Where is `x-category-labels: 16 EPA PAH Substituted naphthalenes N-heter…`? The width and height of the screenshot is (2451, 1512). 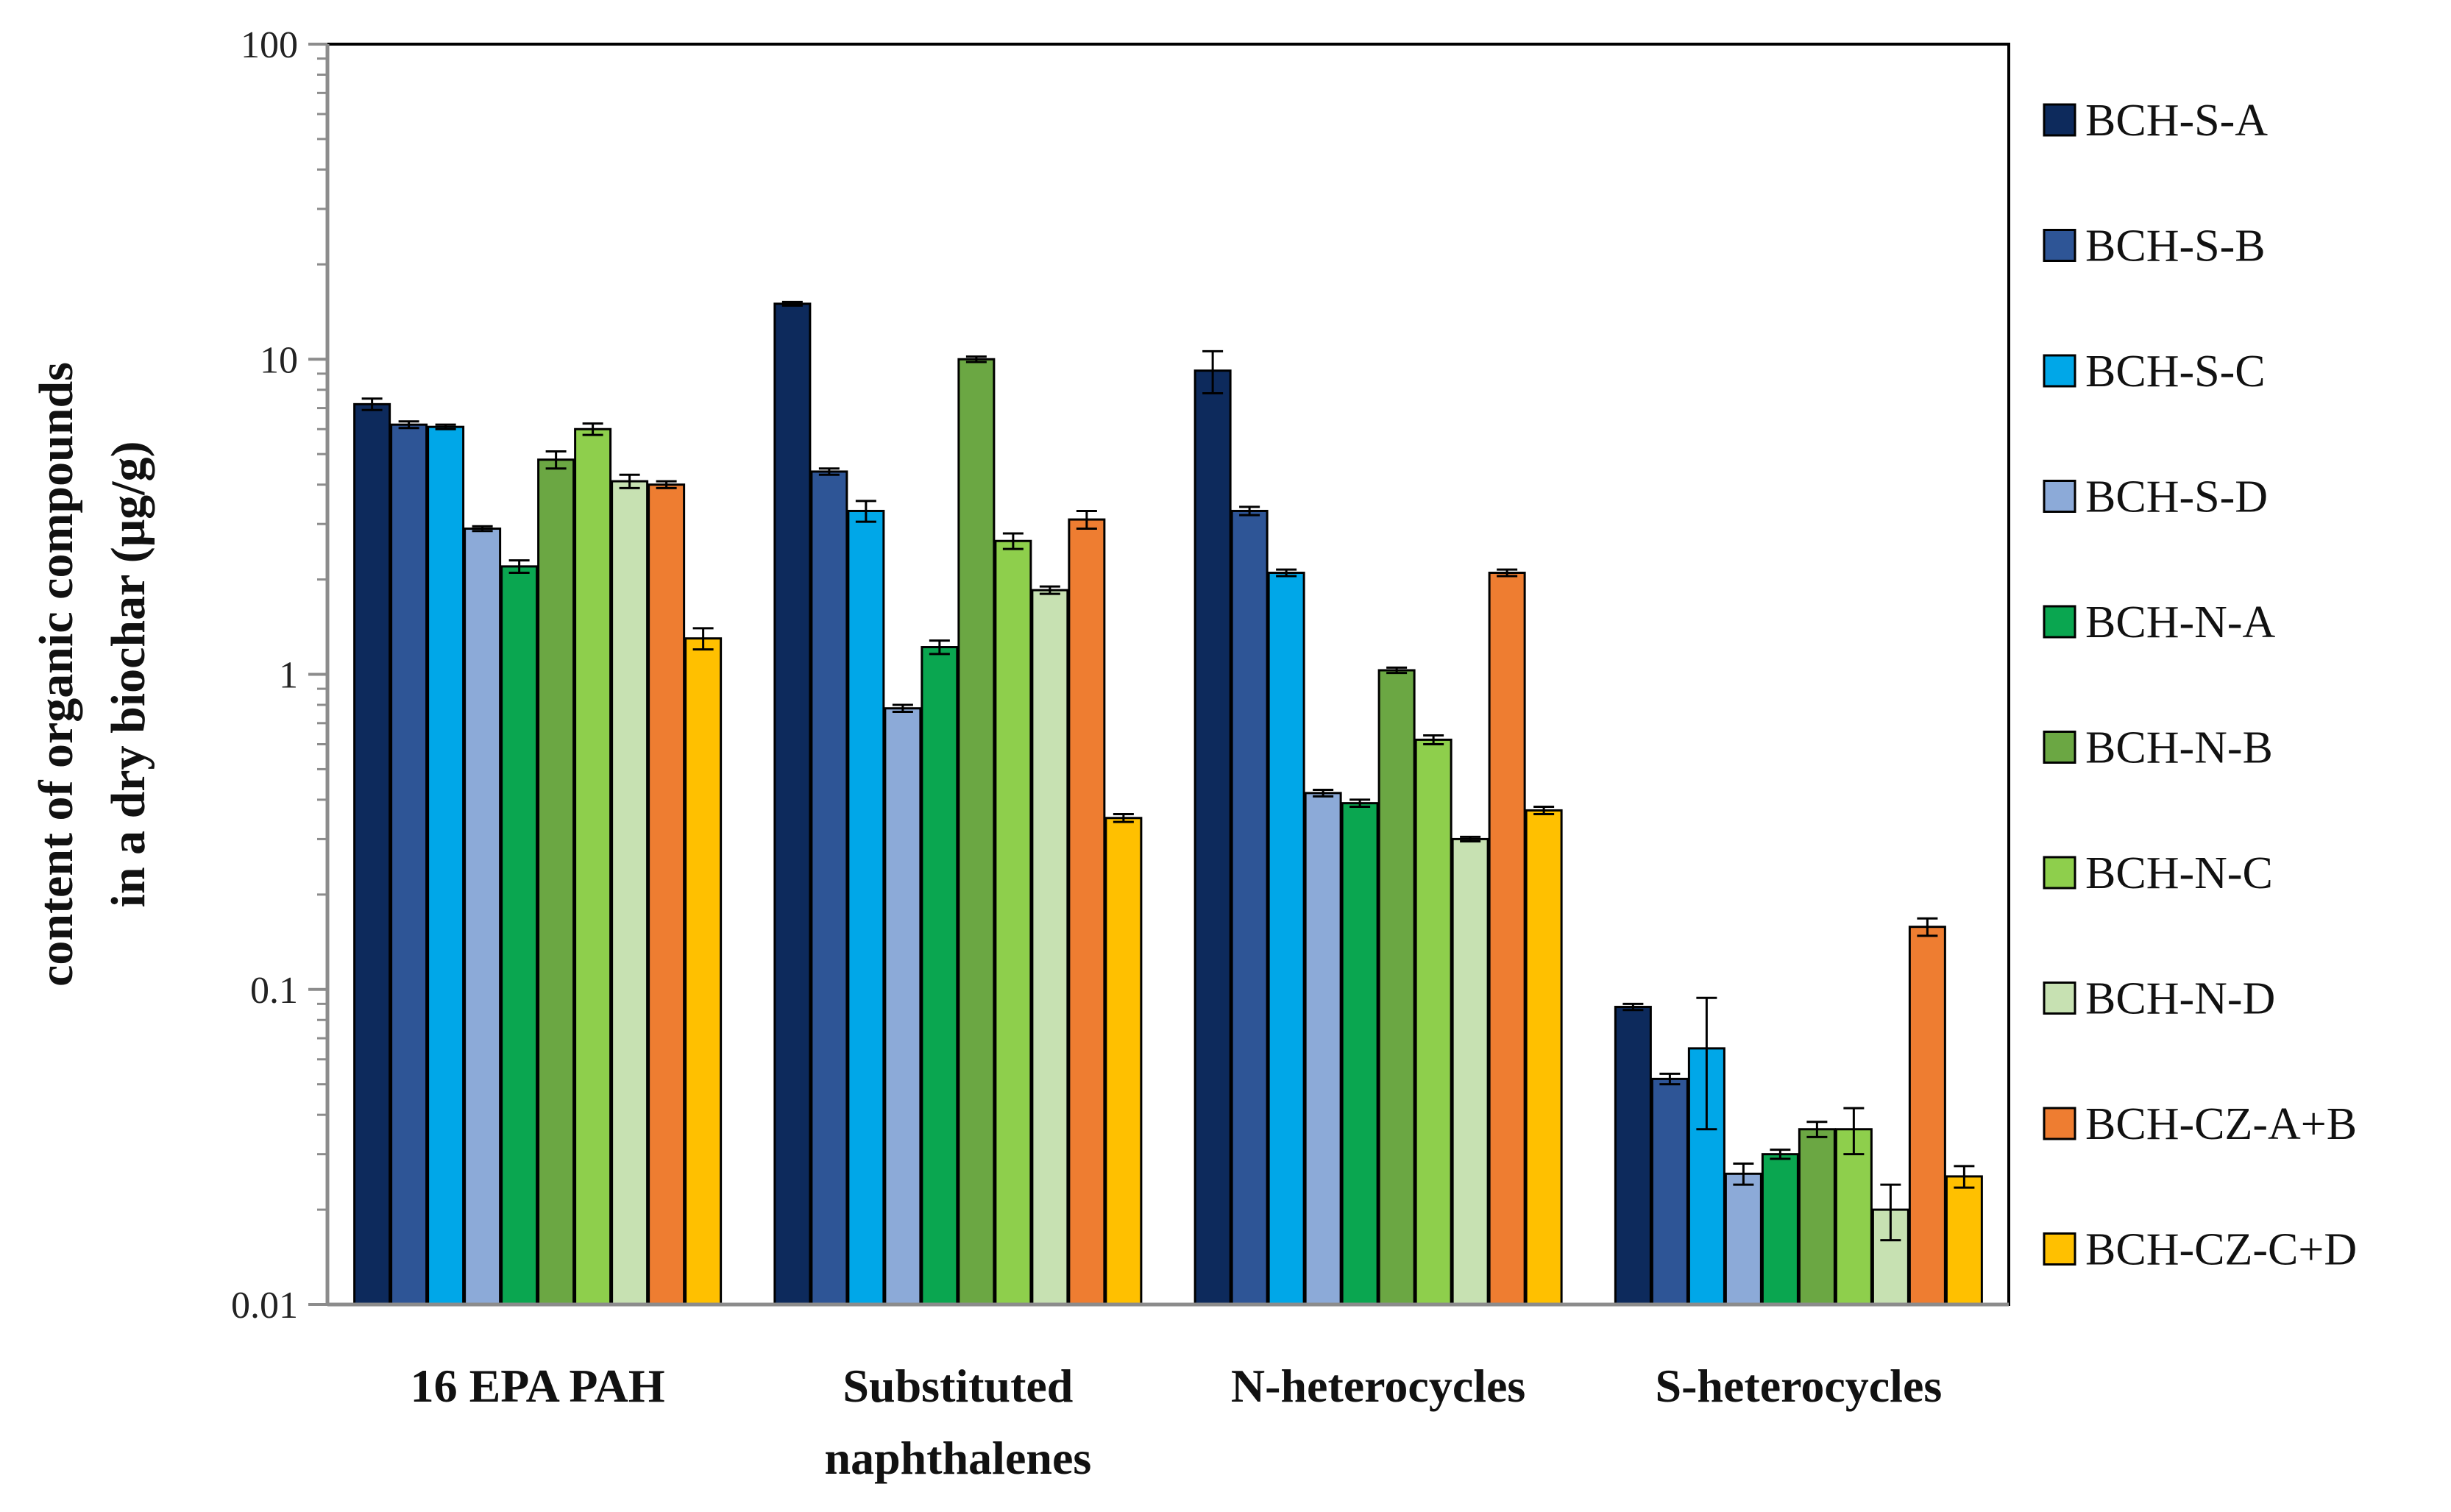 x-category-labels: 16 EPA PAH Substituted naphthalenes N-heter… is located at coordinates (1177, 1422).